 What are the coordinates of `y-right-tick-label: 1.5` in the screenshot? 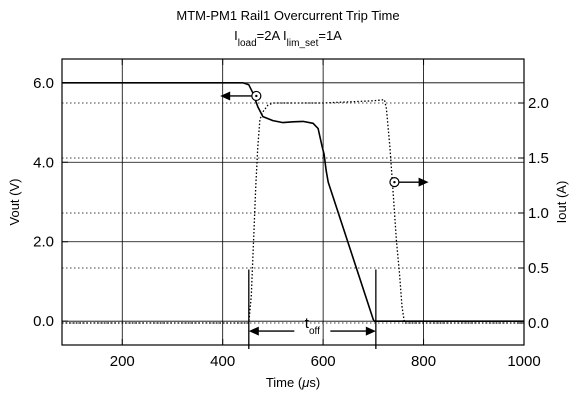 It's located at (538, 158).